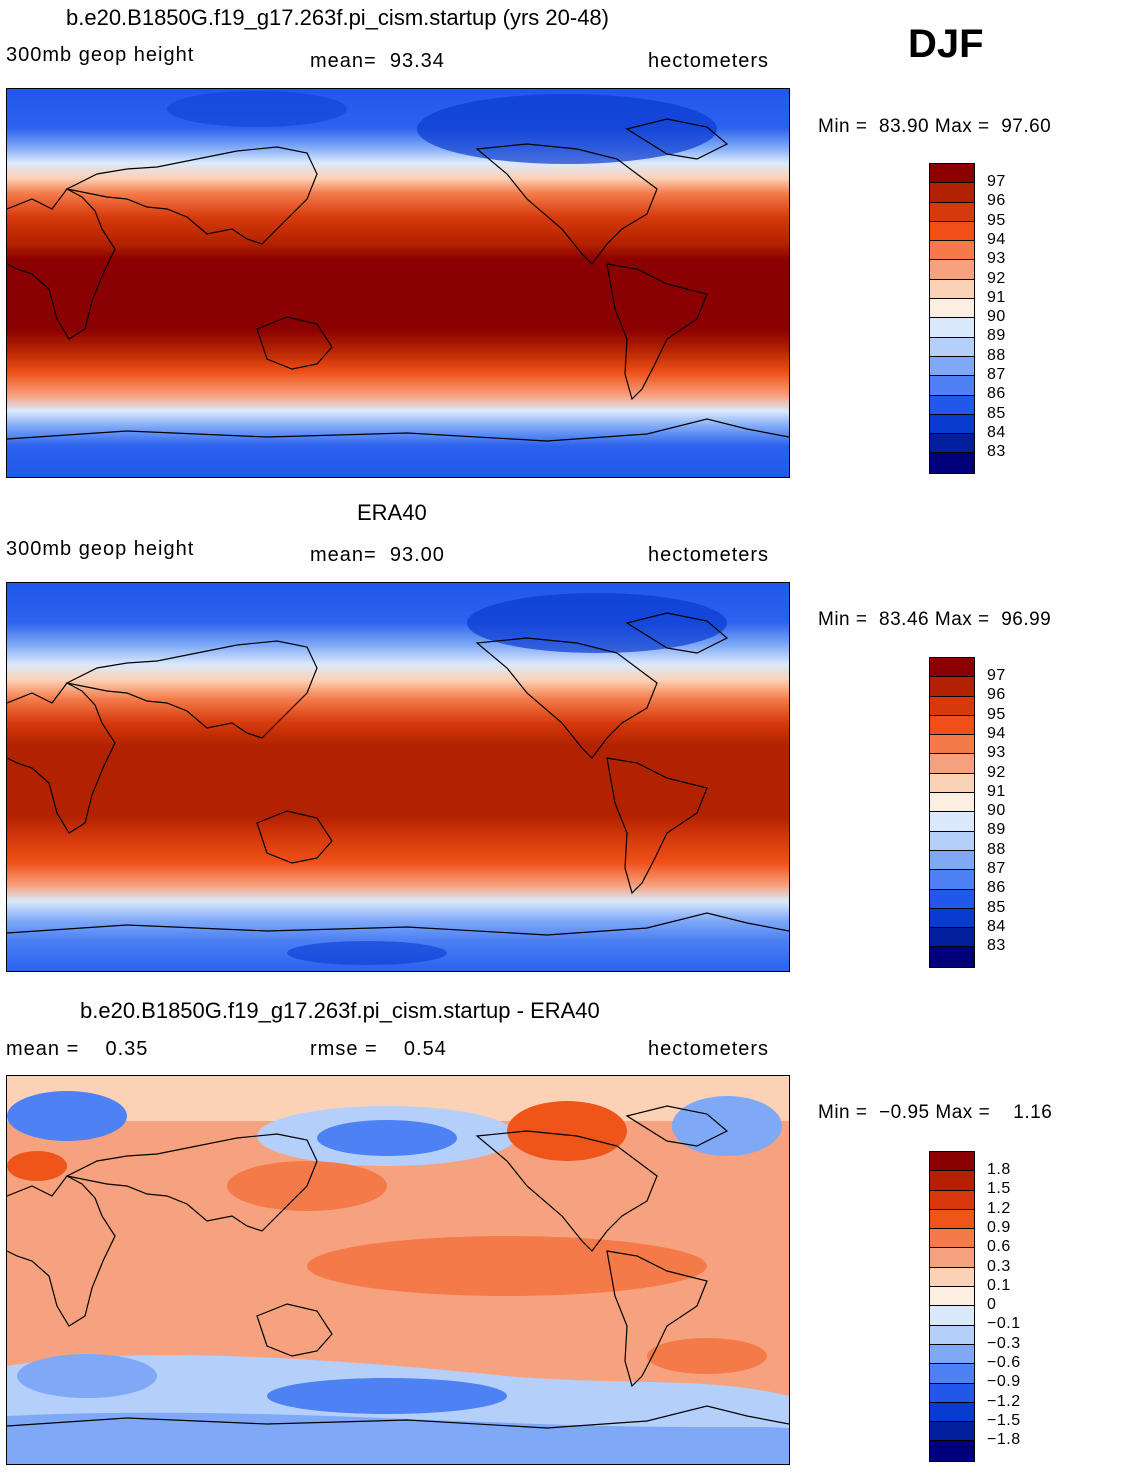 The height and width of the screenshot is (1474, 1128). What do you see at coordinates (709, 555) in the screenshot?
I see `panel-2-units: hectometers` at bounding box center [709, 555].